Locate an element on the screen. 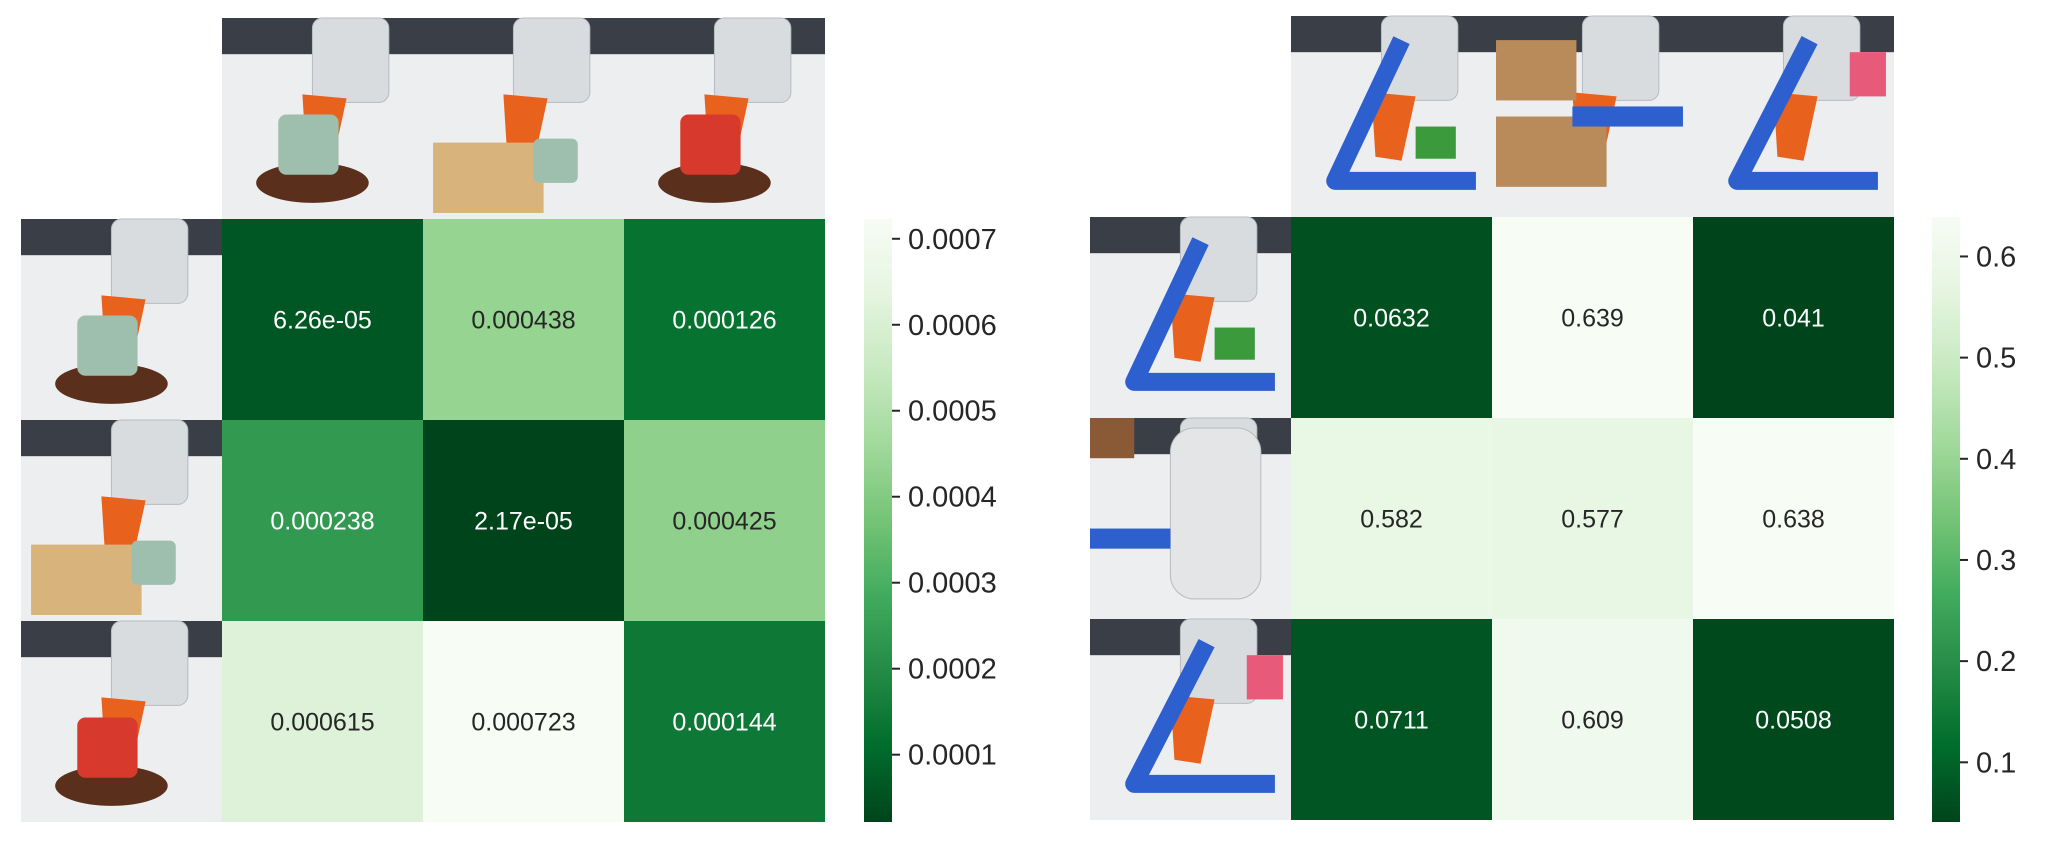  cell-annotation-r3-c2: 0.609 is located at coordinates (1592, 721).